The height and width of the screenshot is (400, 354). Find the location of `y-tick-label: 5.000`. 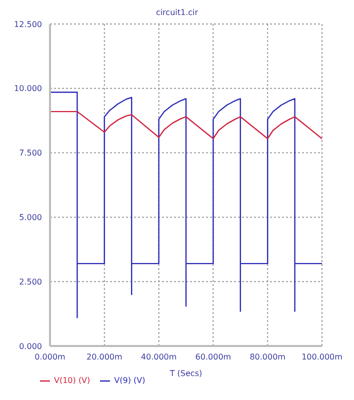

y-tick-label: 5.000 is located at coordinates (30, 217).